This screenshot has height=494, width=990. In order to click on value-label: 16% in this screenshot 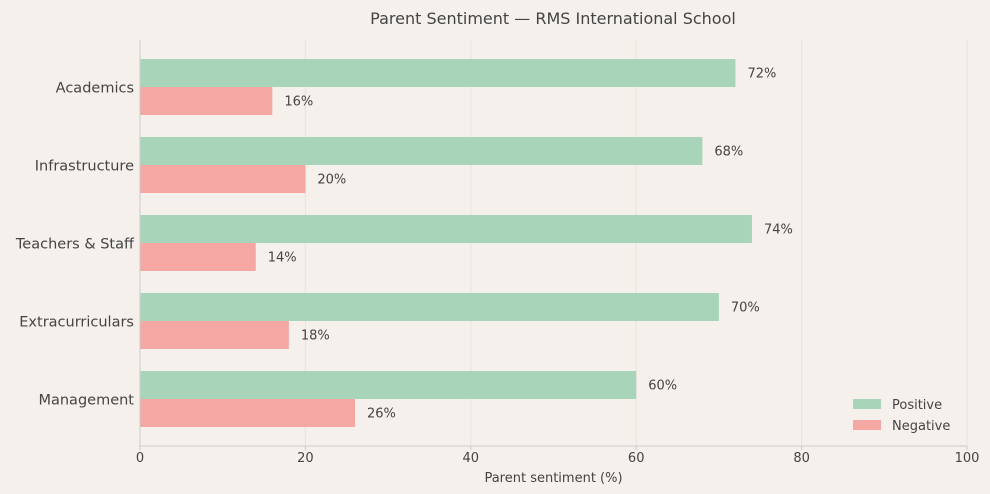, I will do `click(298, 102)`.